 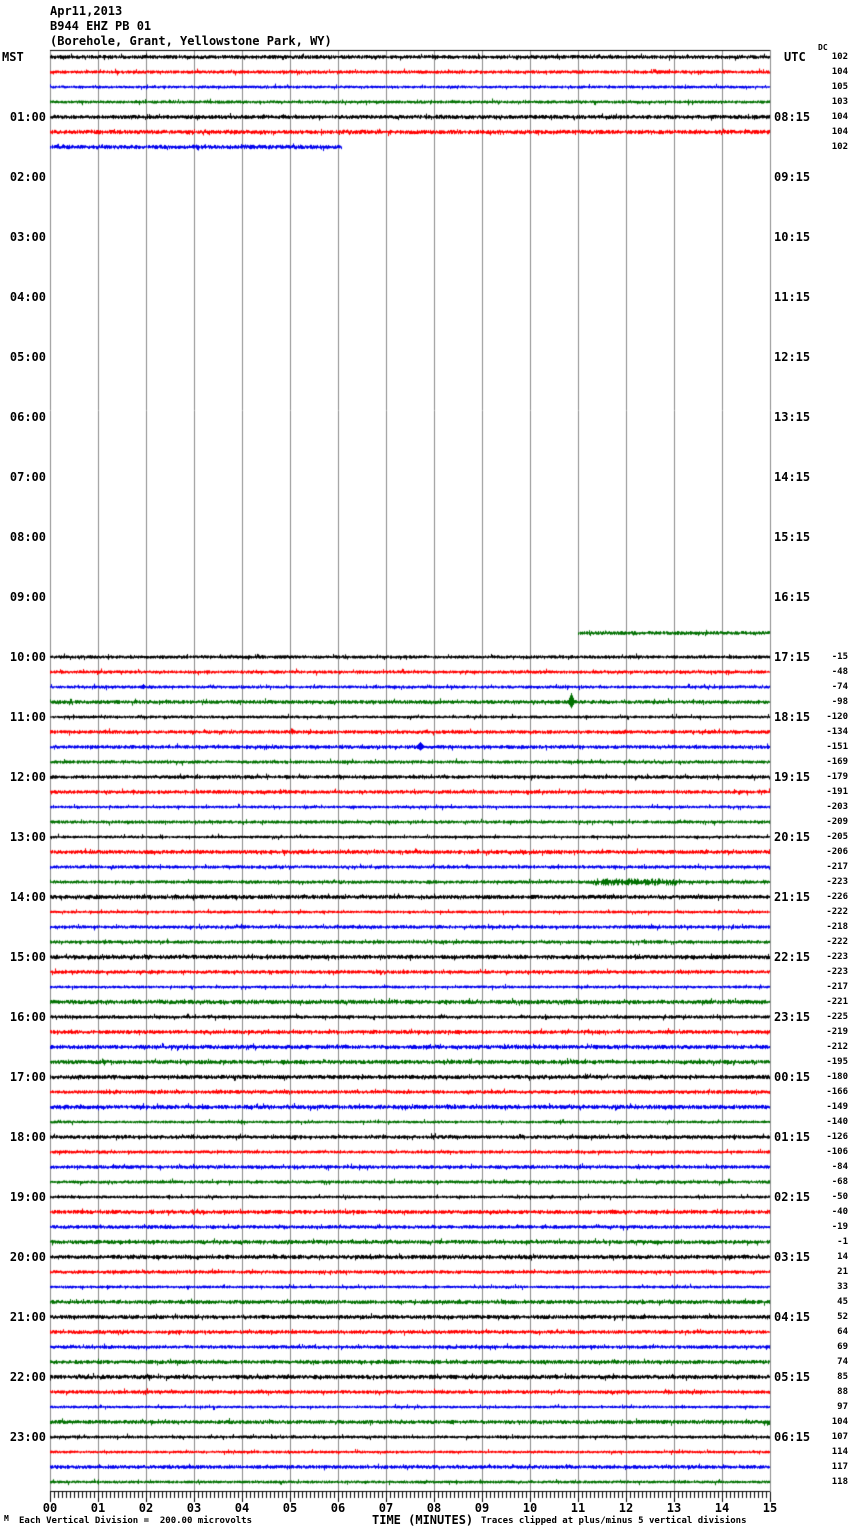 I want to click on header-station: B944 EHZ PB 01, so click(x=101, y=26).